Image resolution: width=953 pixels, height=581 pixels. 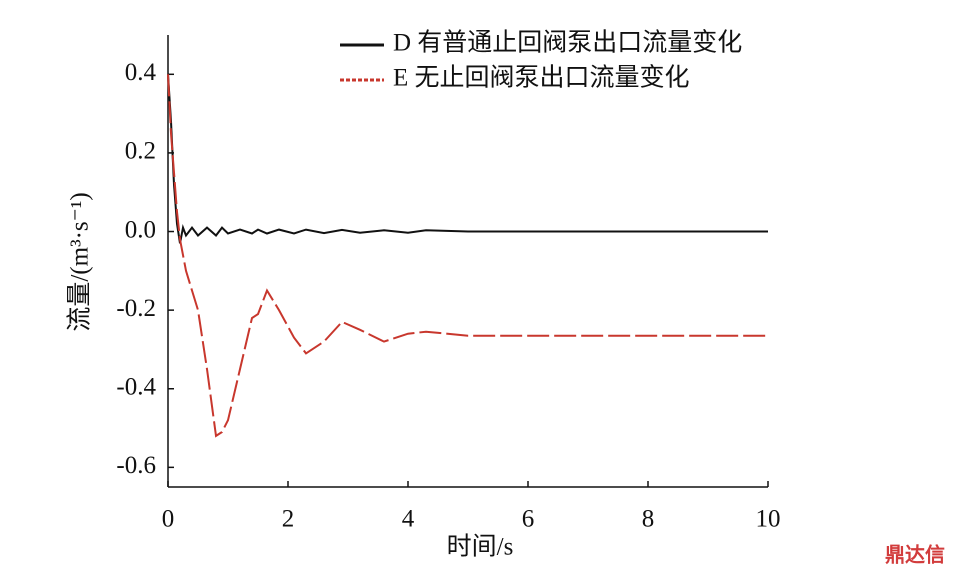 I want to click on y-tick-label: -0.2, so click(x=136, y=308).